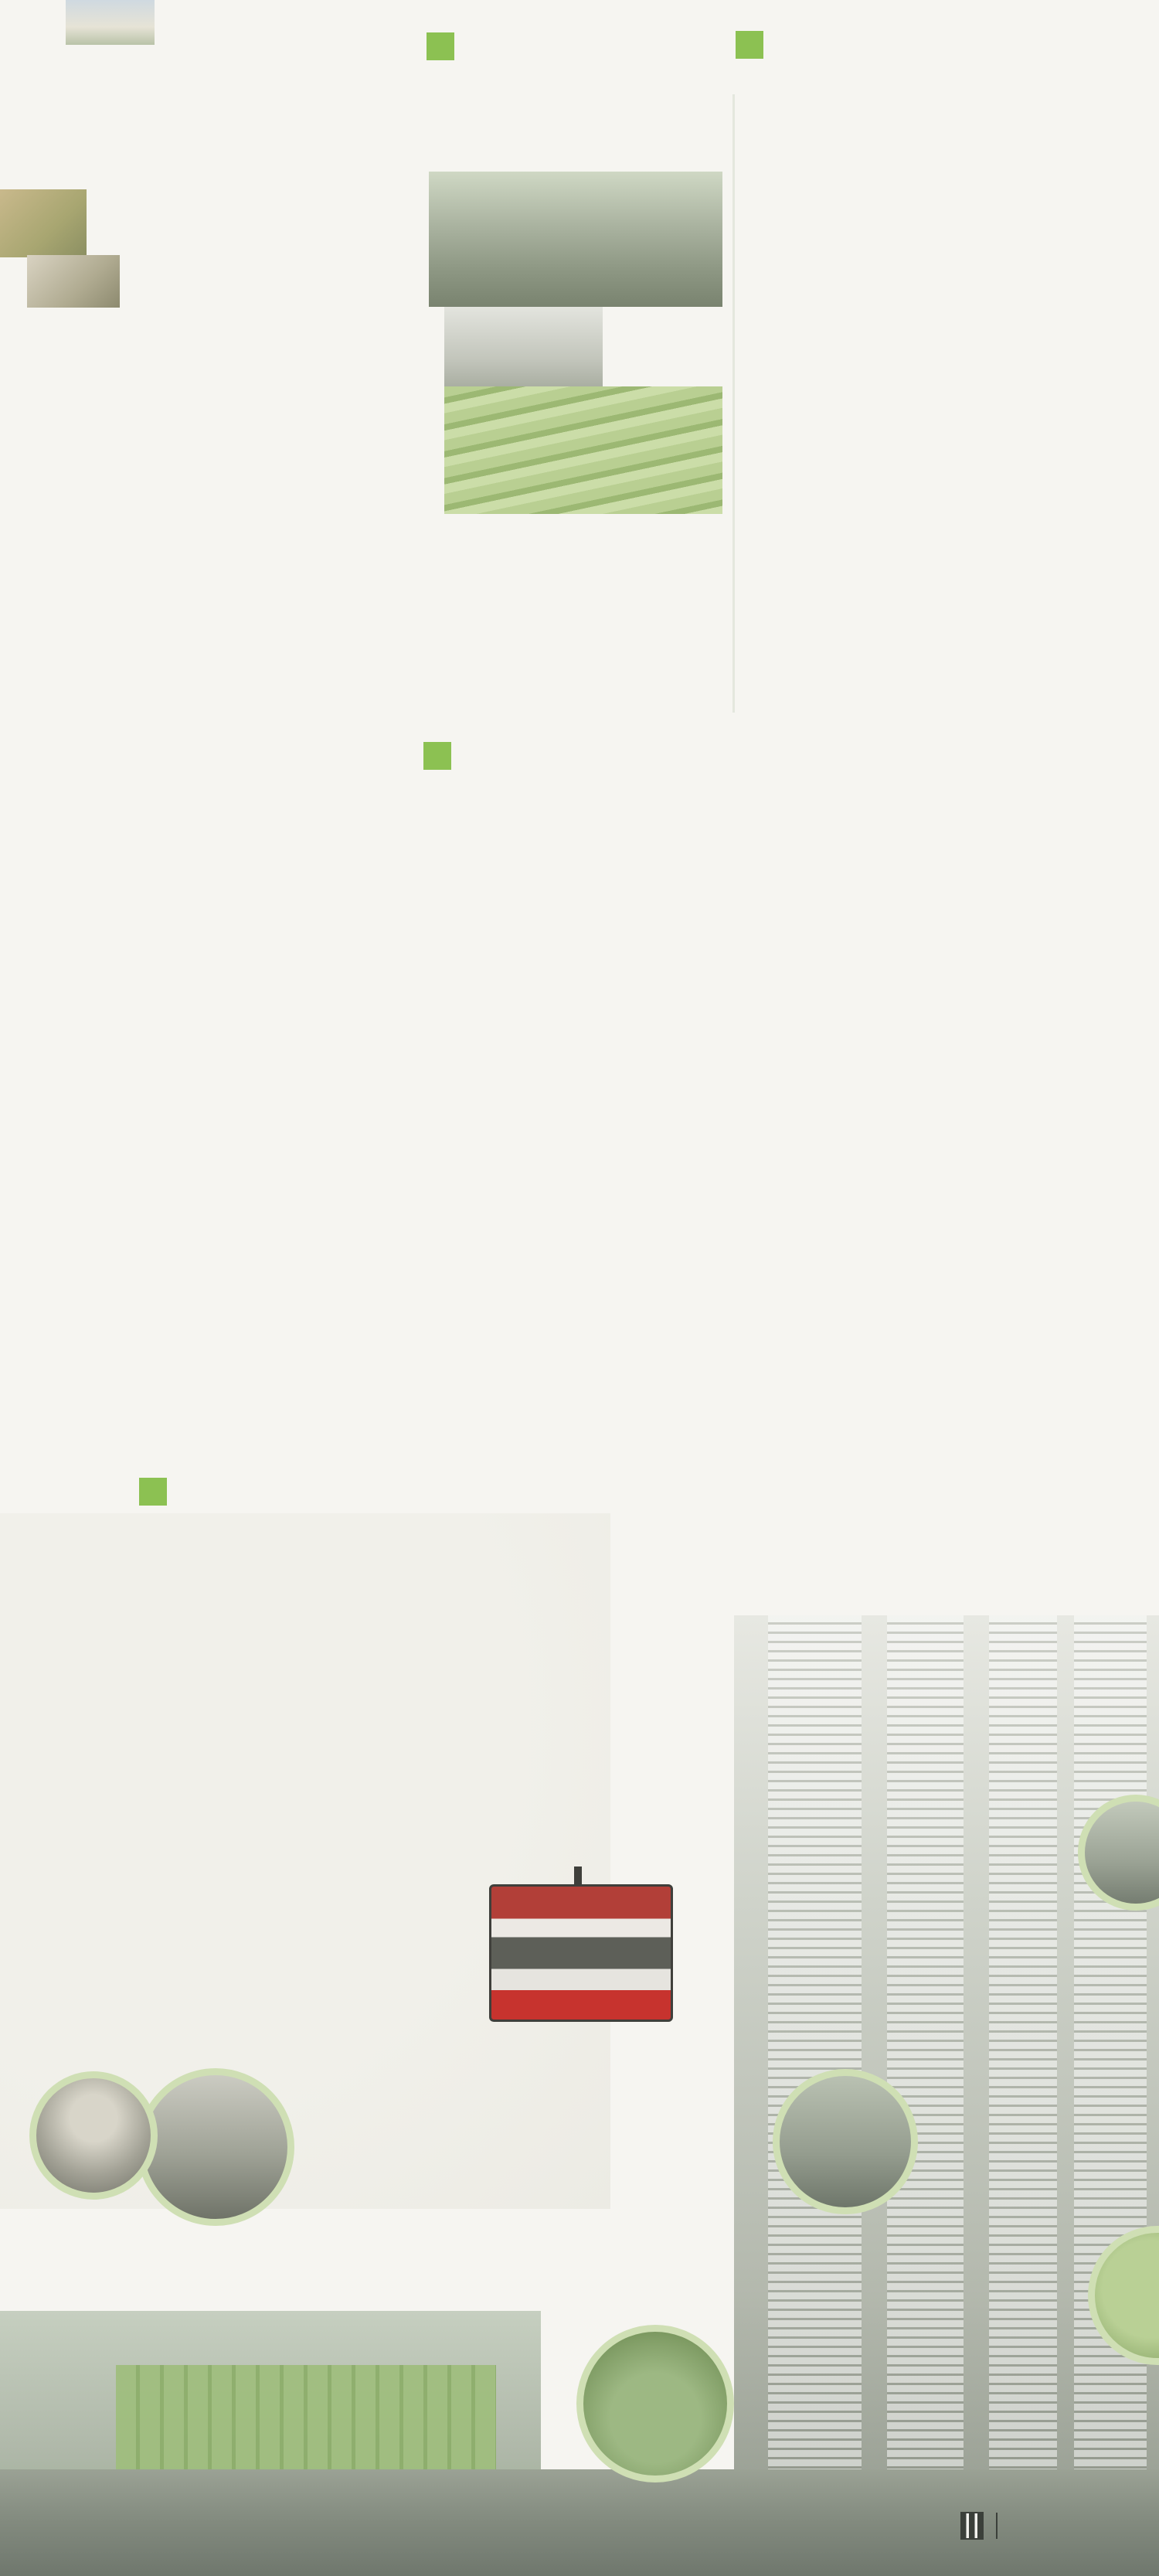  I want to click on ring-photo-people, so click(73, 281).